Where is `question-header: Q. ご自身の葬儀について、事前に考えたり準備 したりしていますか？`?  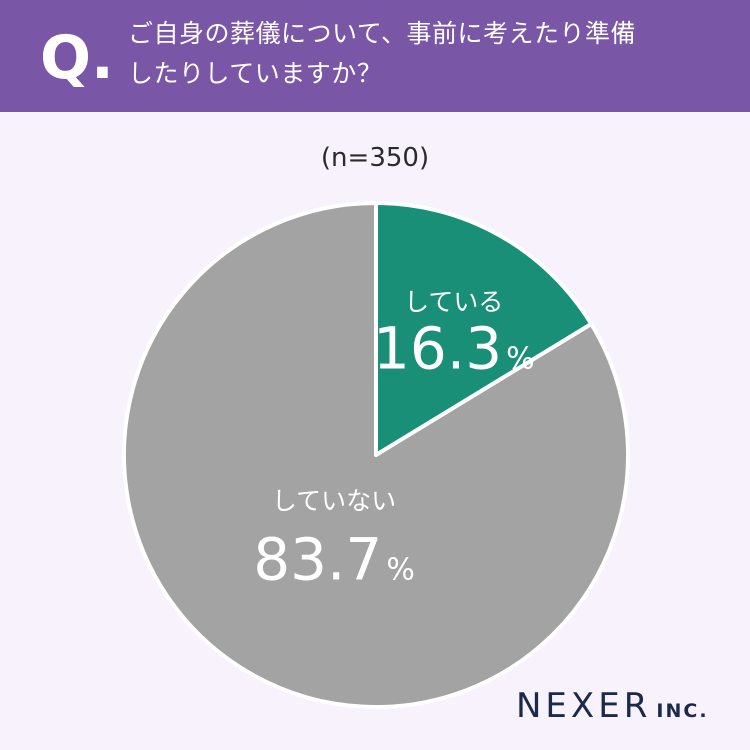
question-header: Q. ご自身の葬儀について、事前に考えたり準備 したりしていますか？ is located at coordinates (375, 56).